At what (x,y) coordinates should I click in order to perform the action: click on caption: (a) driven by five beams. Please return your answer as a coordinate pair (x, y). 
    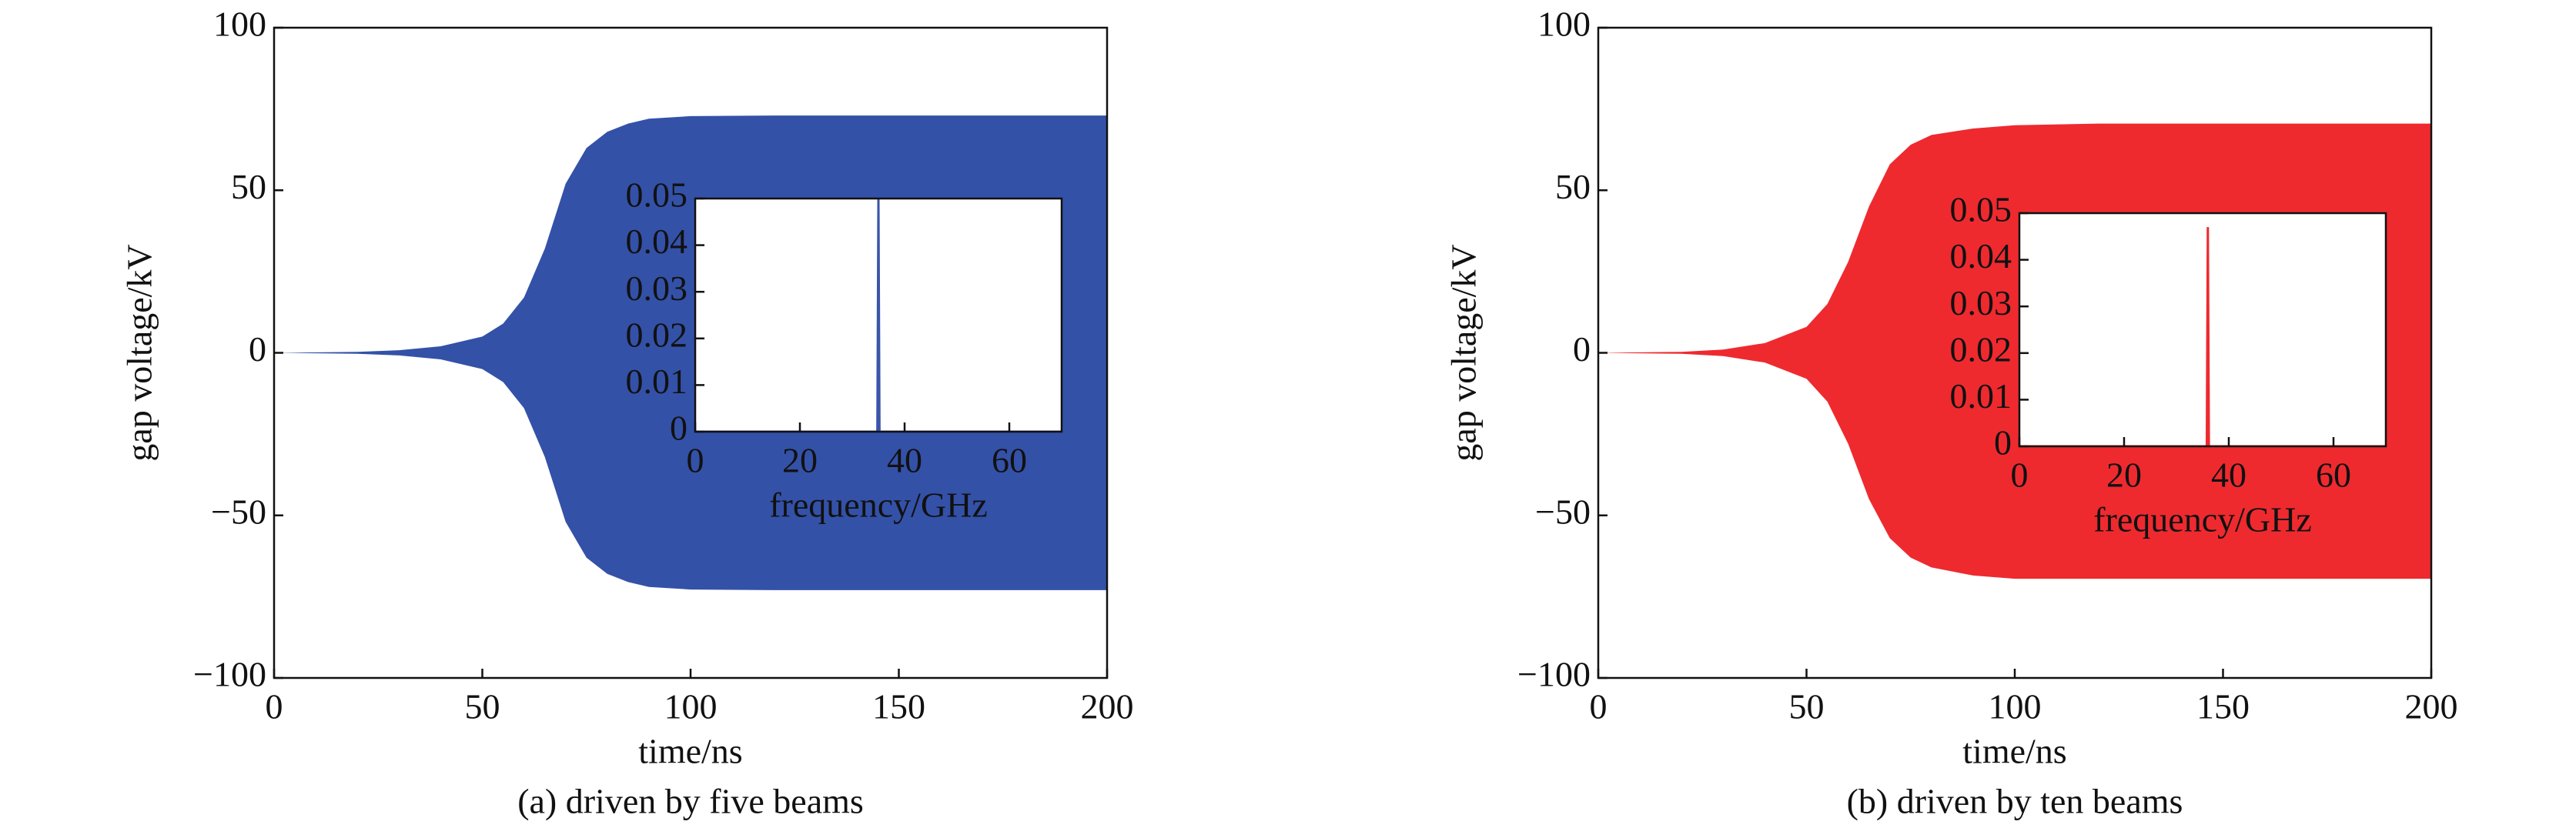
    Looking at the image, I should click on (691, 802).